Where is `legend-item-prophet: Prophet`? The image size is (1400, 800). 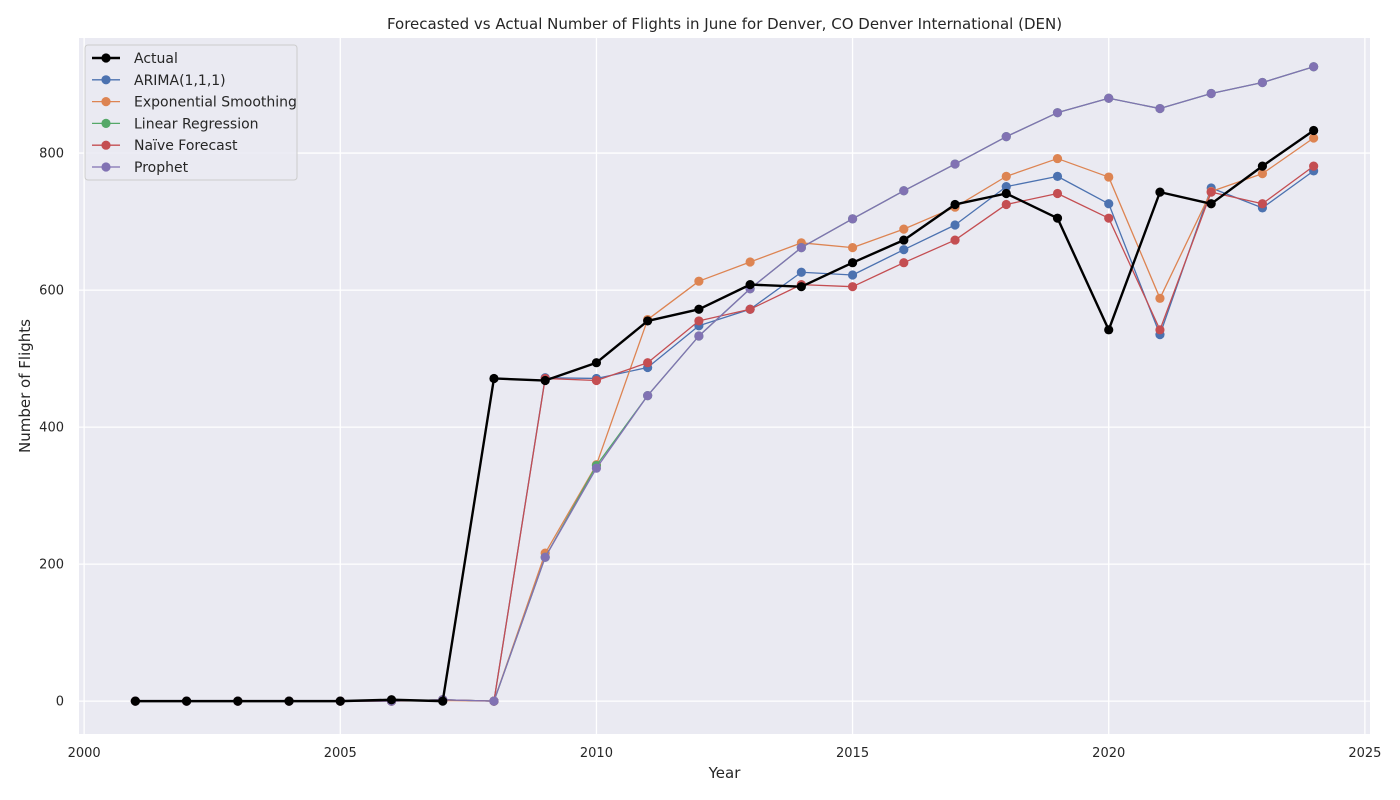
legend-item-prophet: Prophet is located at coordinates (140, 168).